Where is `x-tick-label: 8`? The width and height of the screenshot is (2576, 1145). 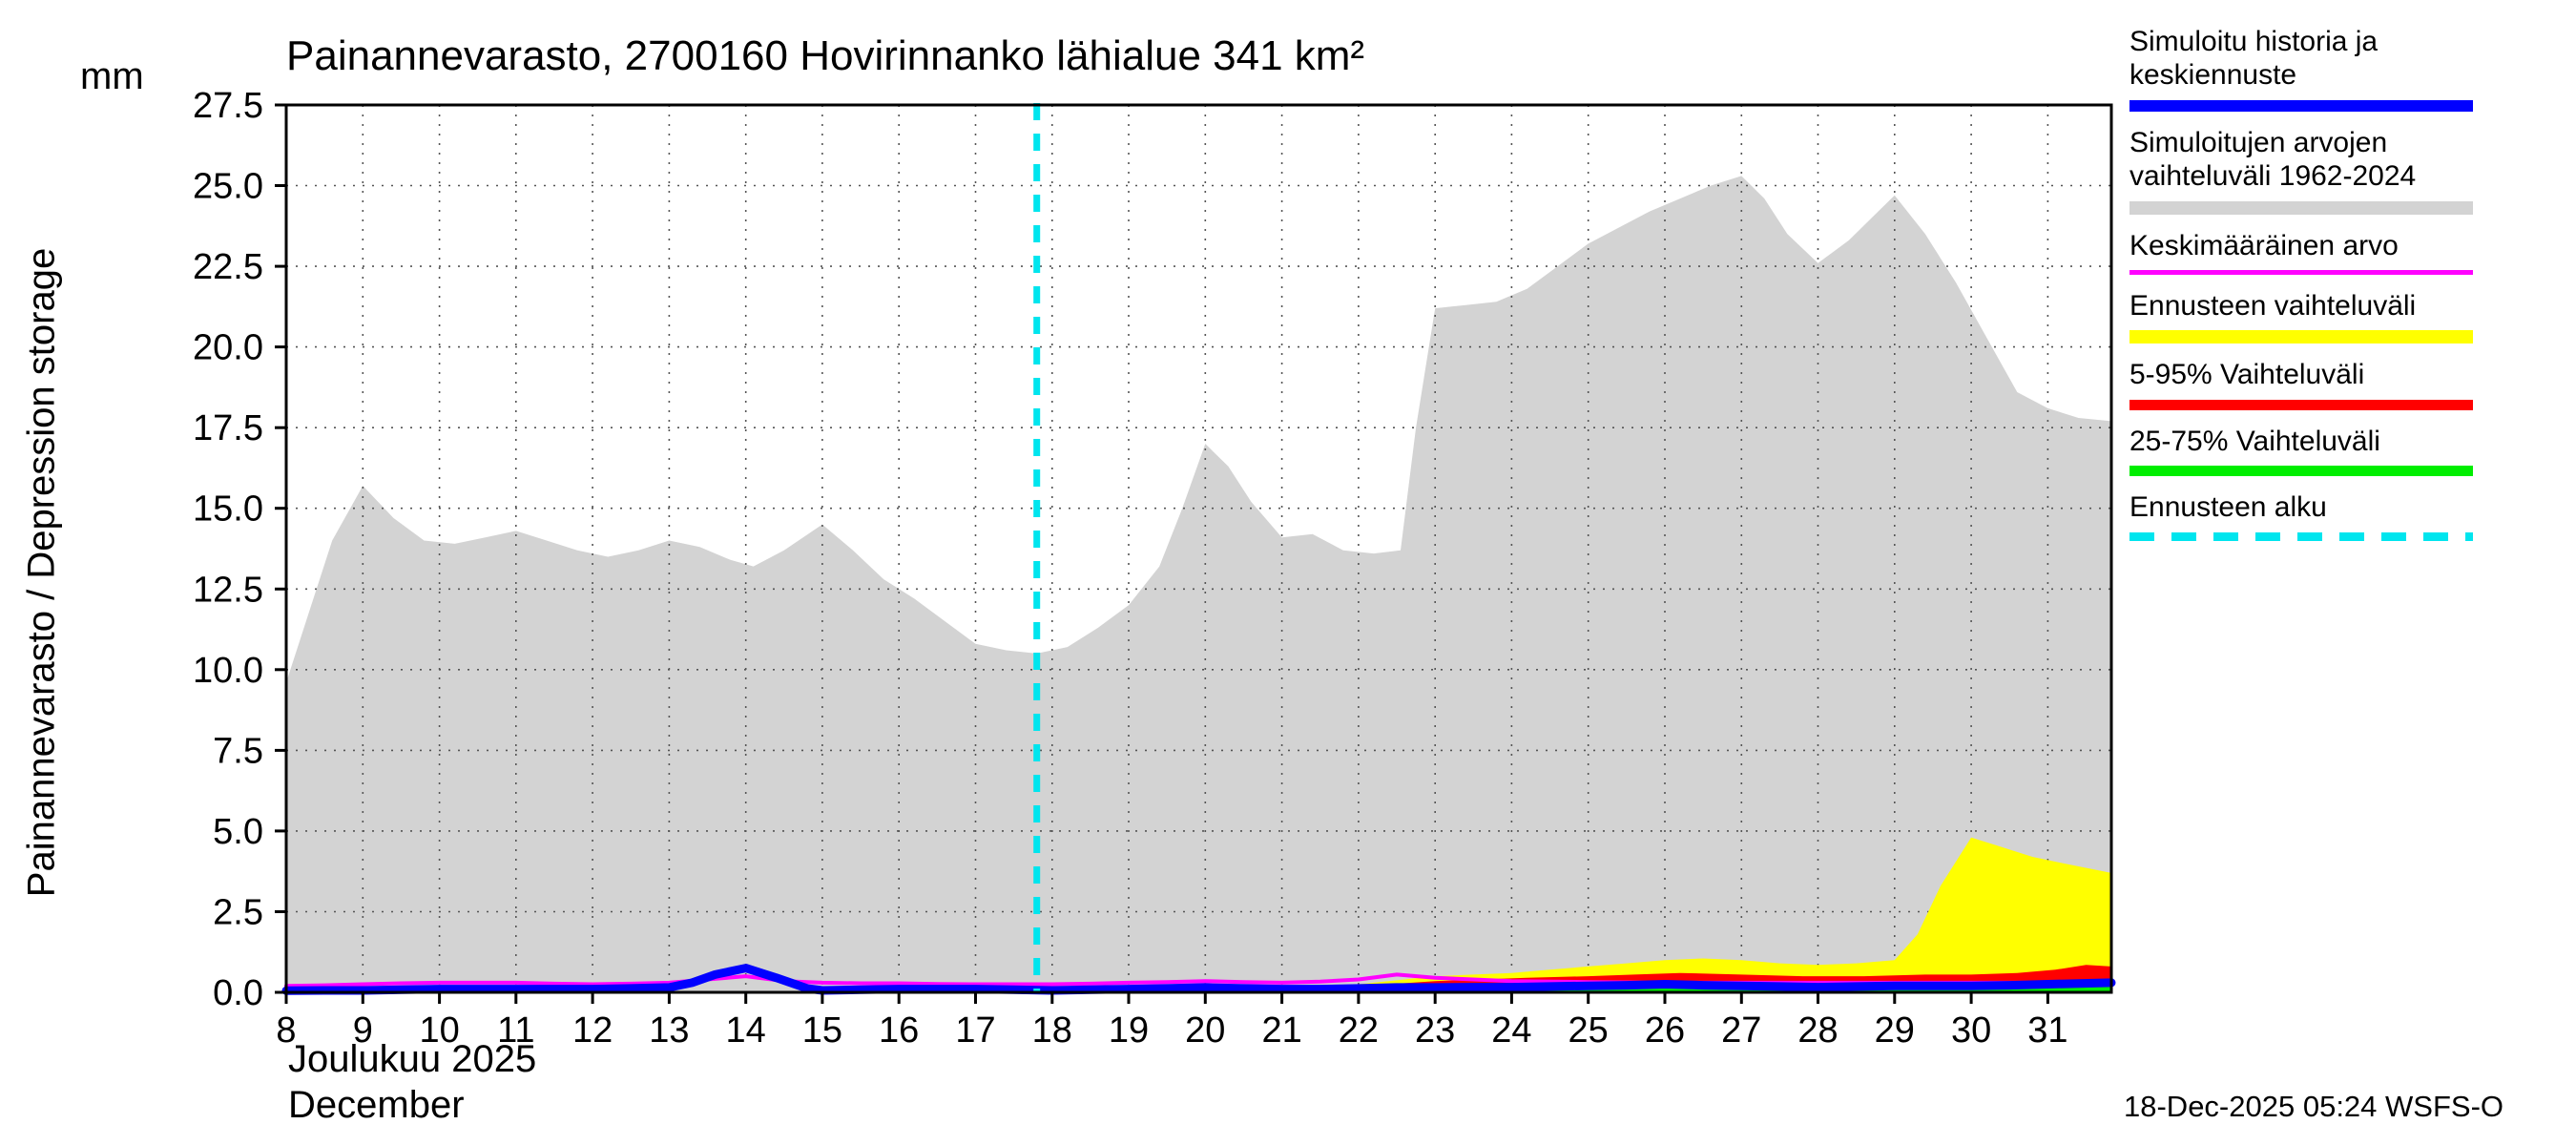
x-tick-label: 8 is located at coordinates (286, 1030).